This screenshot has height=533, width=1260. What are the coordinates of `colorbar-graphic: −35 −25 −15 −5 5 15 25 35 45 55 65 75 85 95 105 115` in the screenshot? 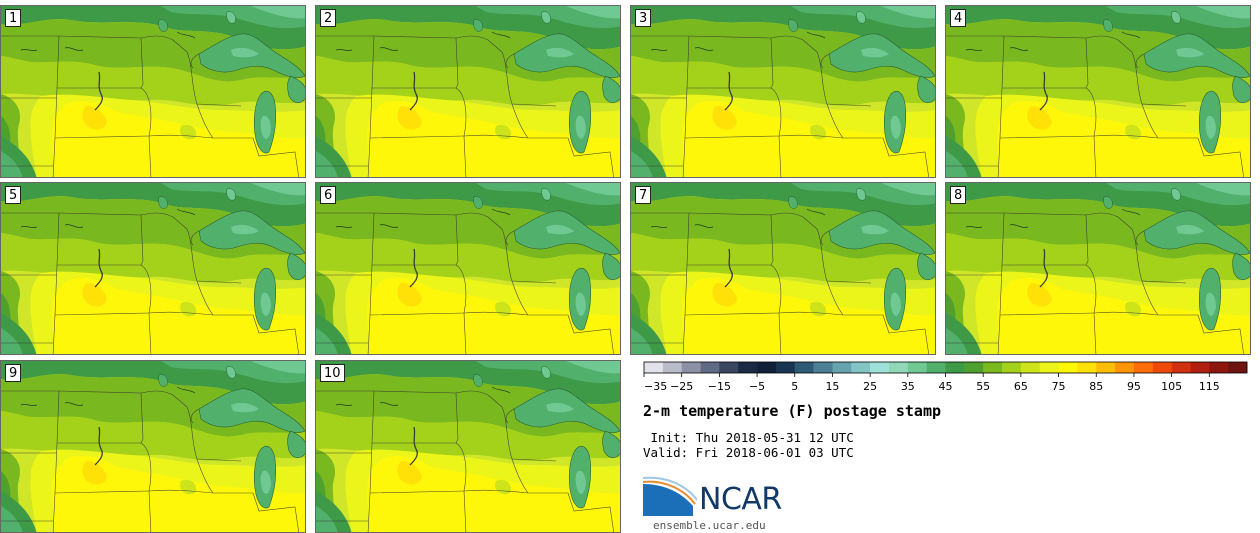 It's located at (945, 377).